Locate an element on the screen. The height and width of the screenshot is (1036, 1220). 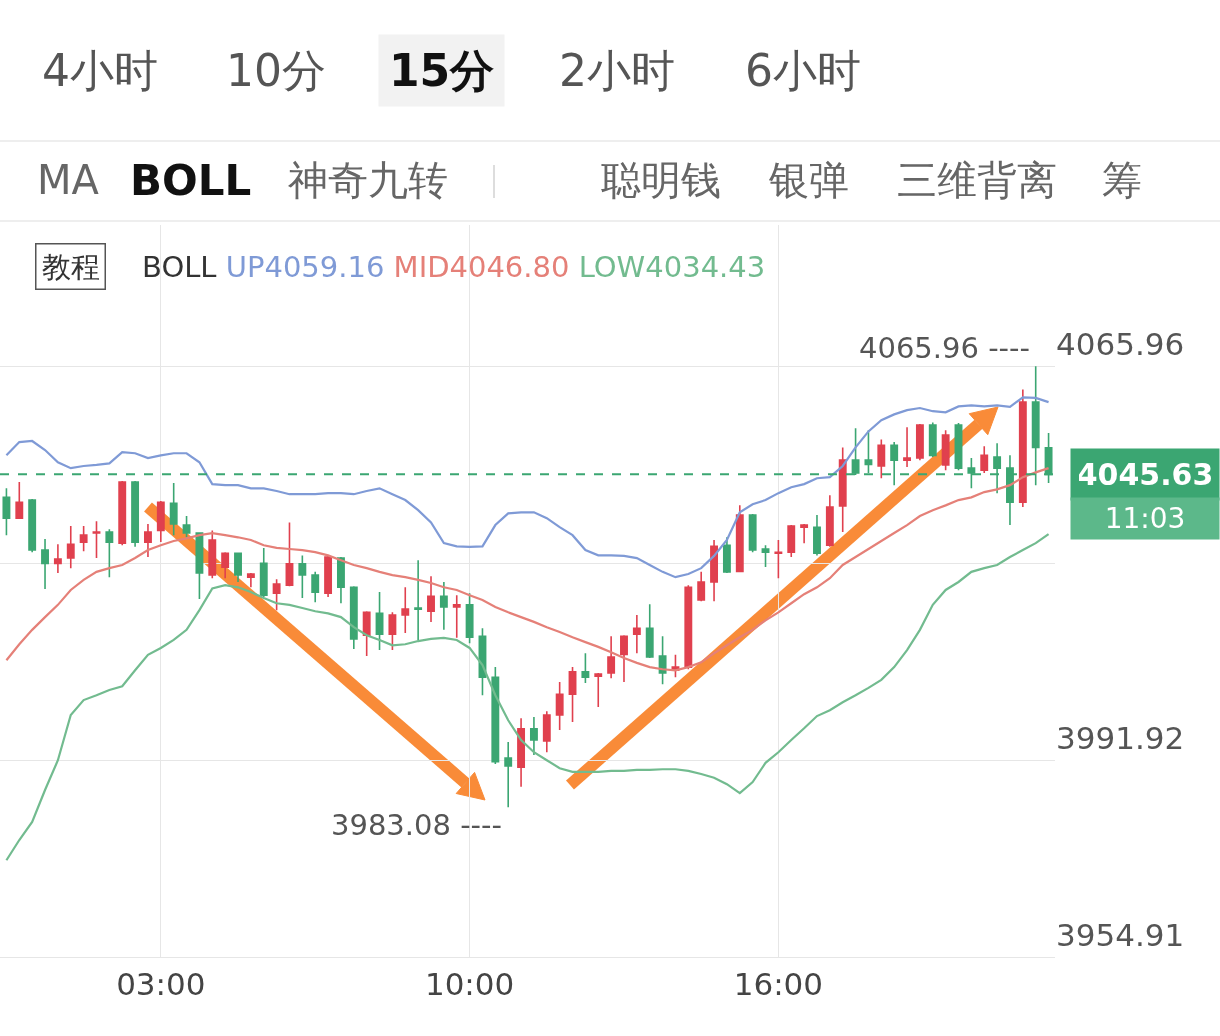
annotation: BOLL is located at coordinates (179, 267).